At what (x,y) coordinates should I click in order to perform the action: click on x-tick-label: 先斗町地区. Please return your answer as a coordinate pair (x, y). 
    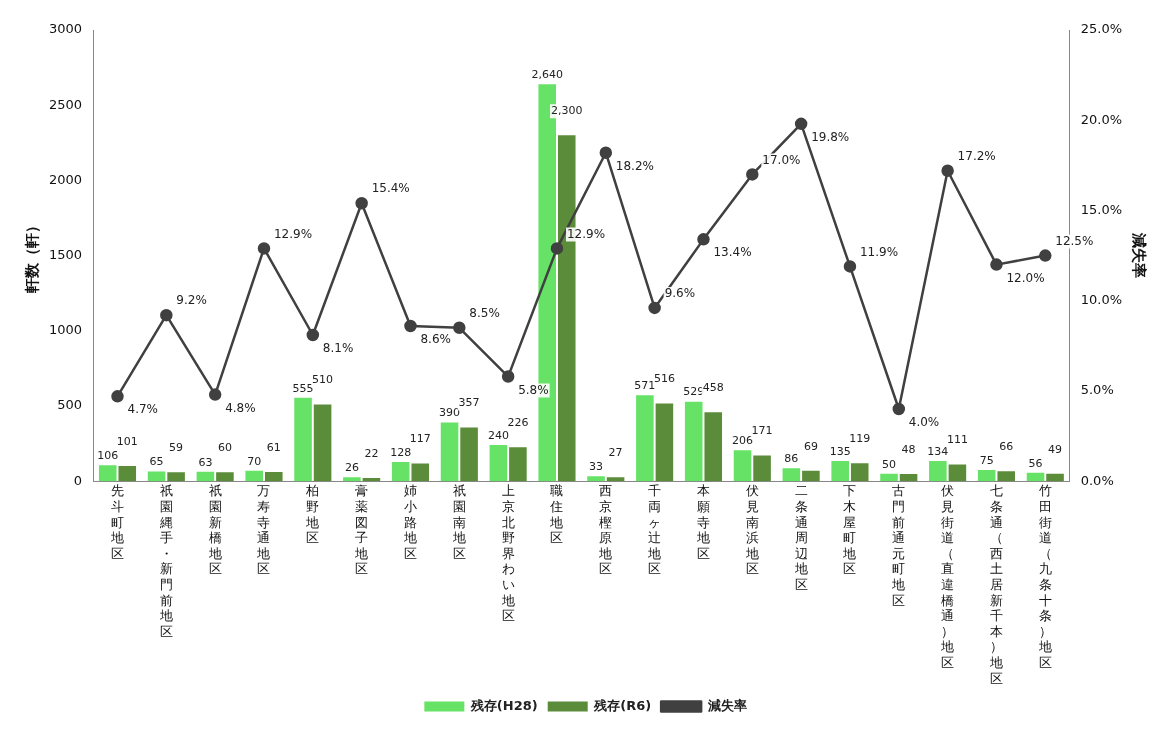
    Looking at the image, I should click on (117, 522).